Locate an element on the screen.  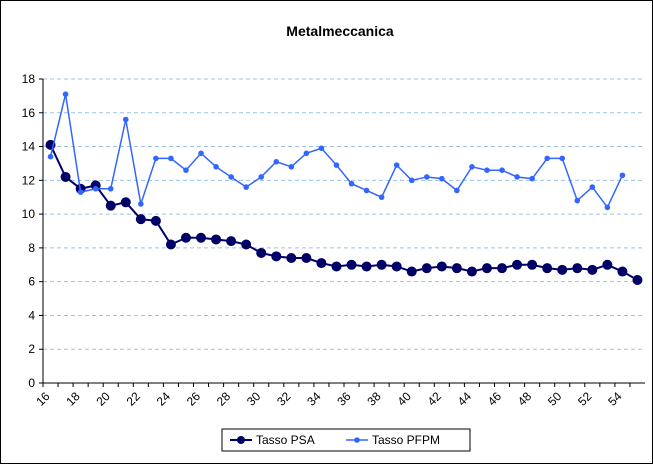
y-tick-label: 16 is located at coordinates (29, 113).